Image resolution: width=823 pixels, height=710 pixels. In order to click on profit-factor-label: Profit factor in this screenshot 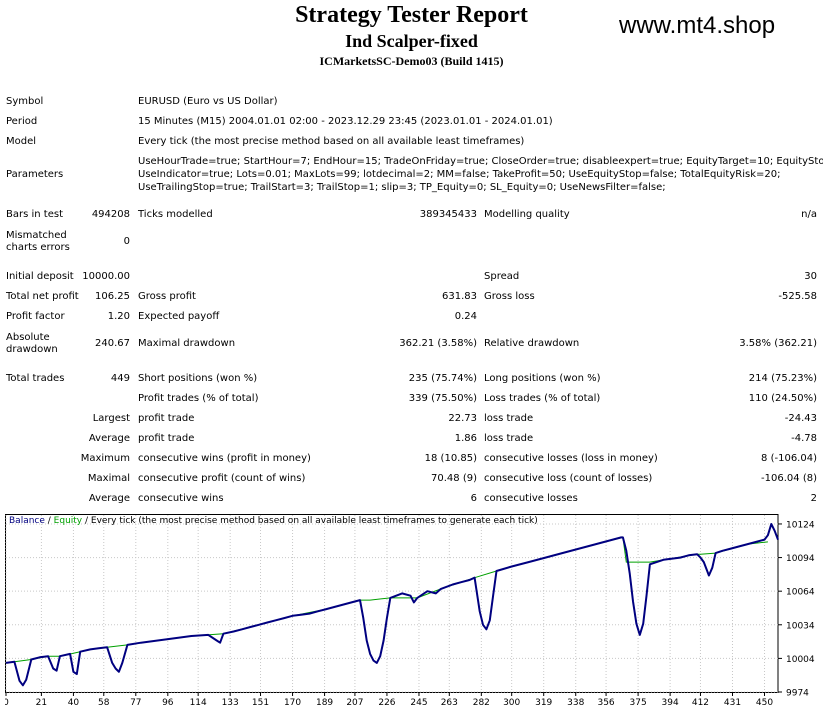, I will do `click(35, 316)`.